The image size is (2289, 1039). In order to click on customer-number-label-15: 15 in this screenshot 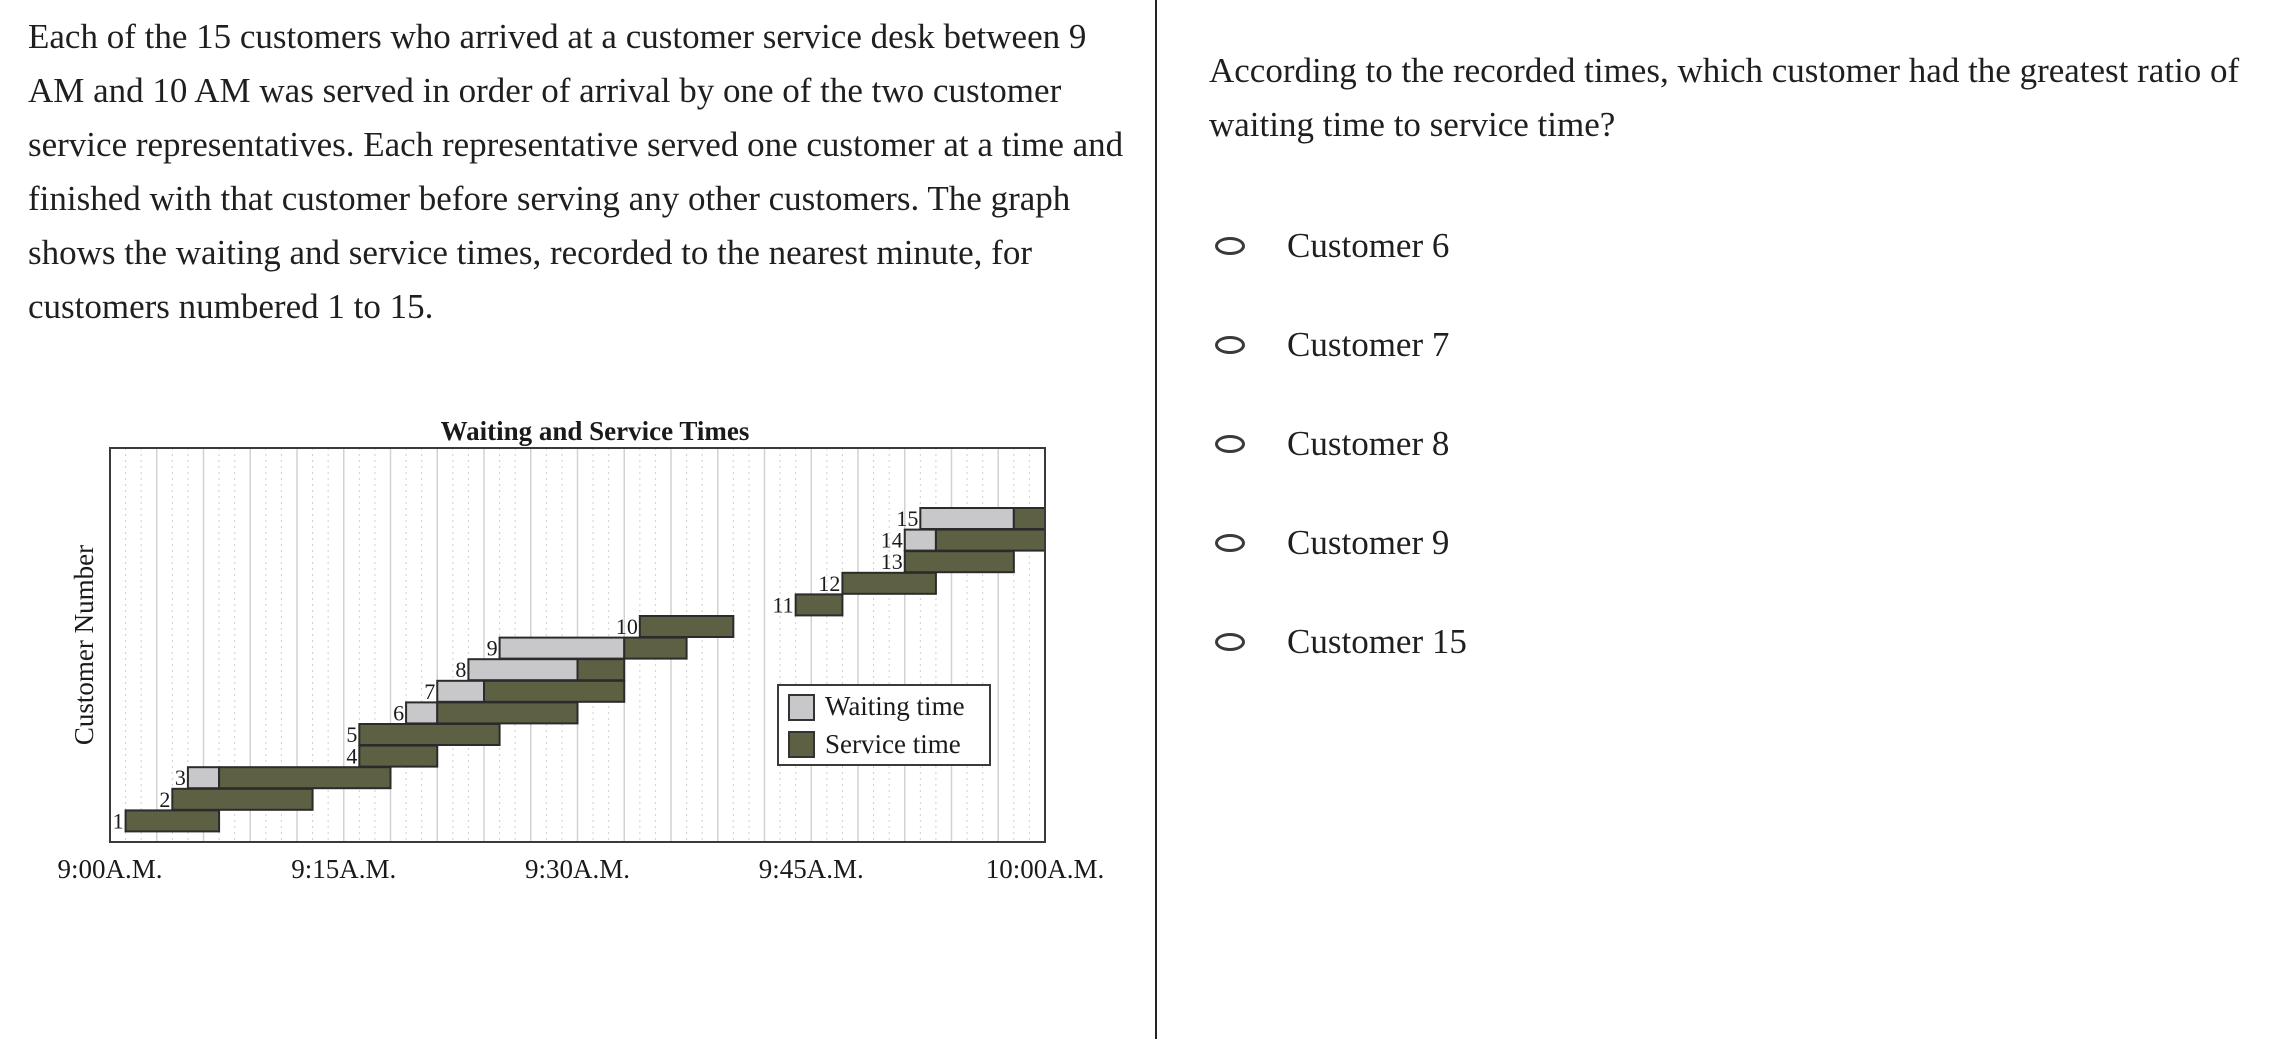, I will do `click(907, 518)`.